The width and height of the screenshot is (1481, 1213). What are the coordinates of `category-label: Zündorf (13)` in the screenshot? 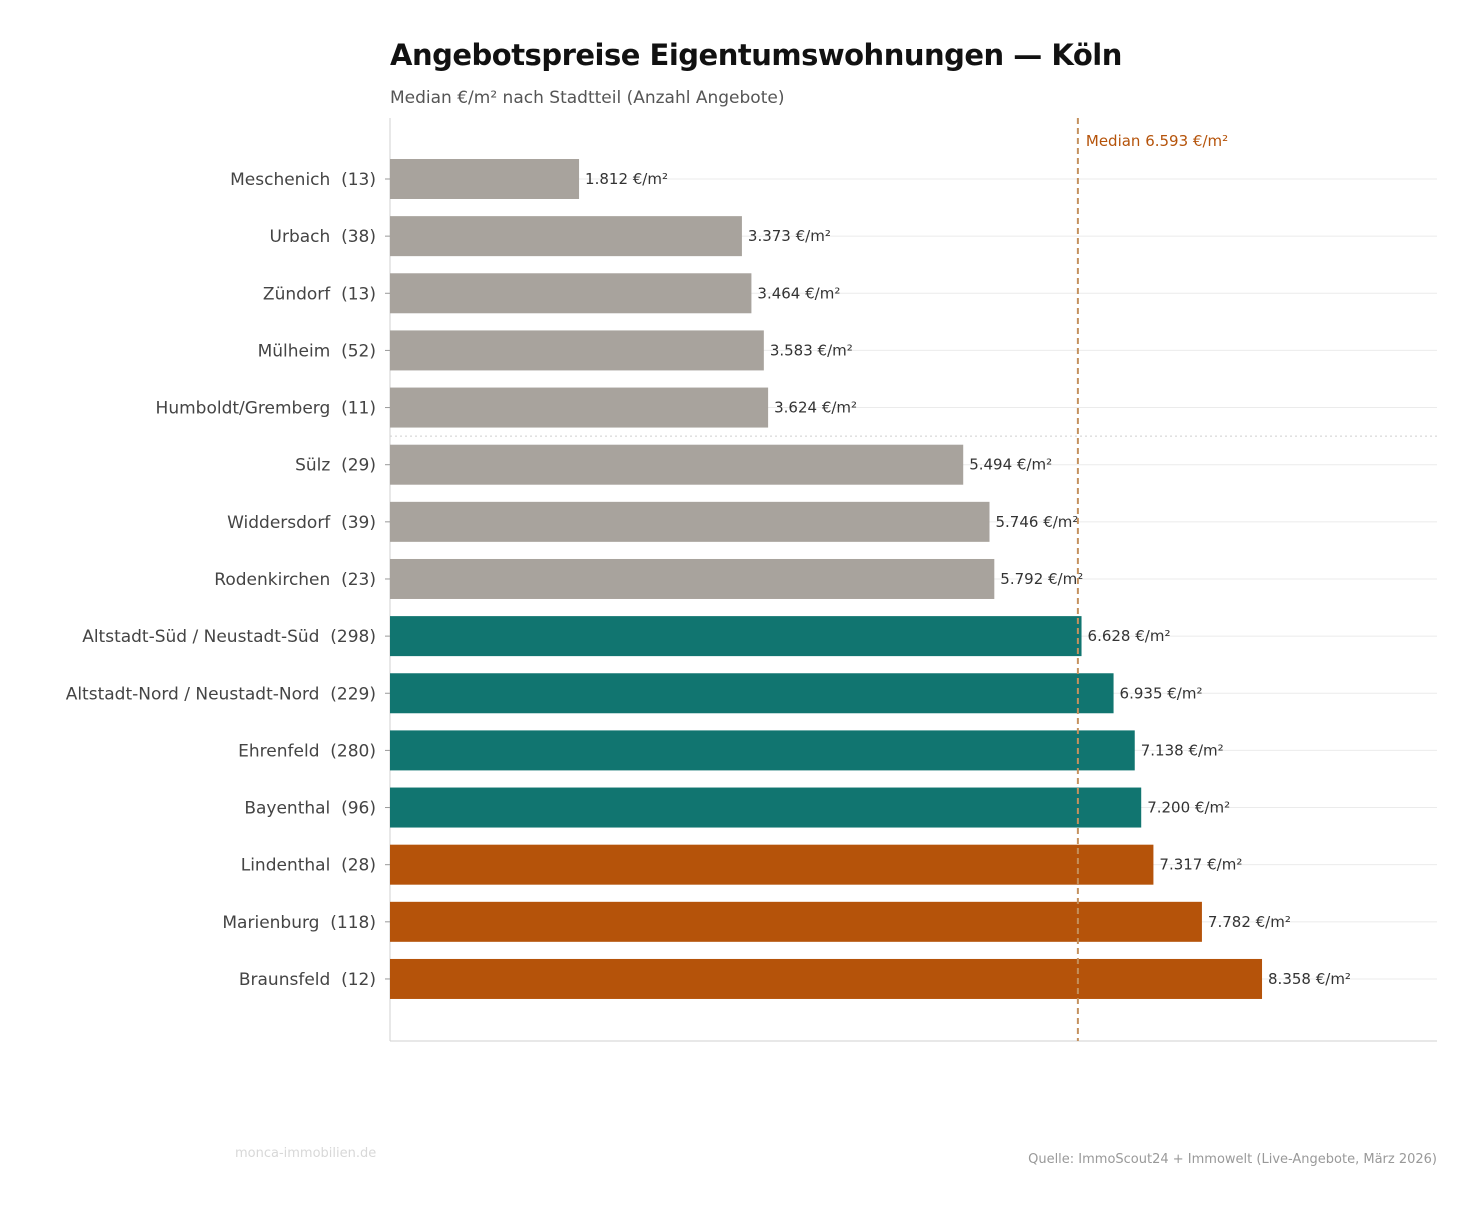 It's located at (319, 294).